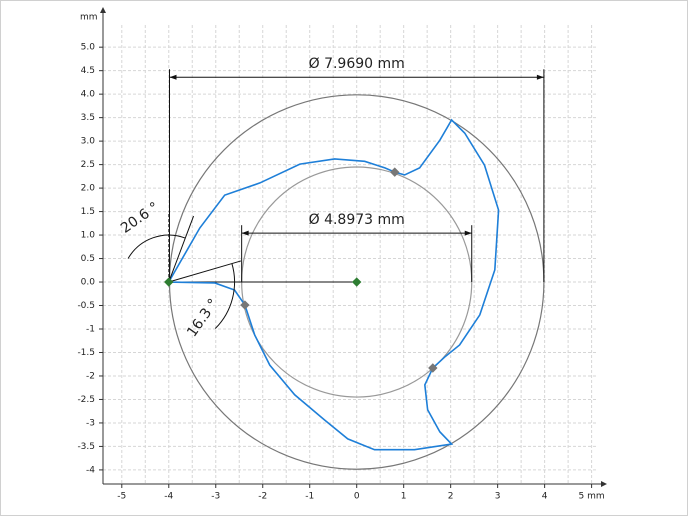 This screenshot has height=516, width=688. Describe the element at coordinates (262, 497) in the screenshot. I see `x-tick-label: -2` at that location.